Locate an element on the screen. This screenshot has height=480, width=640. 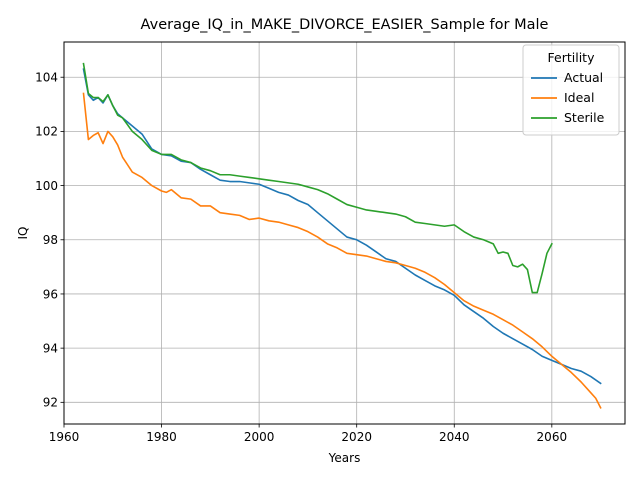
y-tick-label: 104 is located at coordinates (46, 78).